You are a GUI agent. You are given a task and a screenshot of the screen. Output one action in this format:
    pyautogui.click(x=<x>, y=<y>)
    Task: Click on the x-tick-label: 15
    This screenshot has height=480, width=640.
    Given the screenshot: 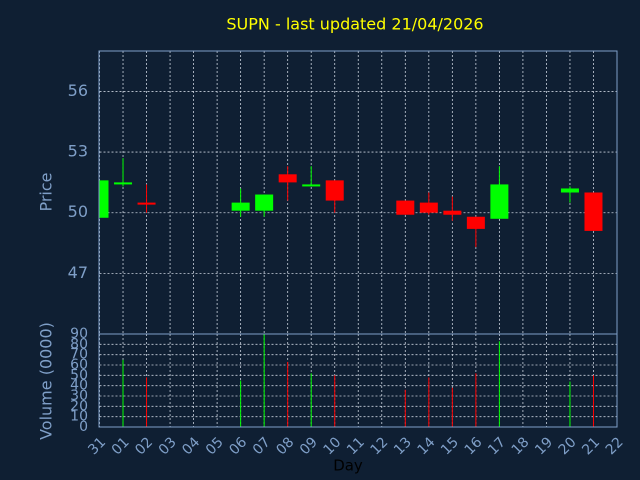 What is the action you would take?
    pyautogui.click(x=450, y=446)
    